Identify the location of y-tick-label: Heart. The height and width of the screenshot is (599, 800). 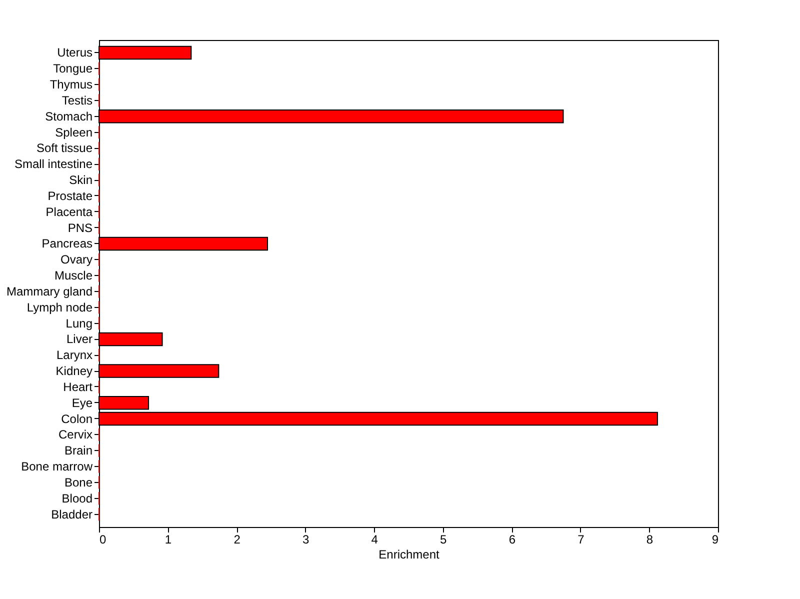
(78, 387).